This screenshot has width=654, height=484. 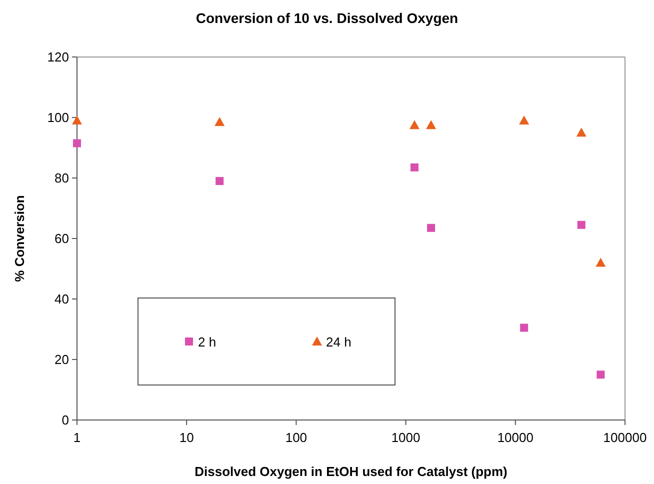 What do you see at coordinates (351, 471) in the screenshot?
I see `x-axis-title: Dissolved Oxygen in EtOH used for Catalyst (ppm)` at bounding box center [351, 471].